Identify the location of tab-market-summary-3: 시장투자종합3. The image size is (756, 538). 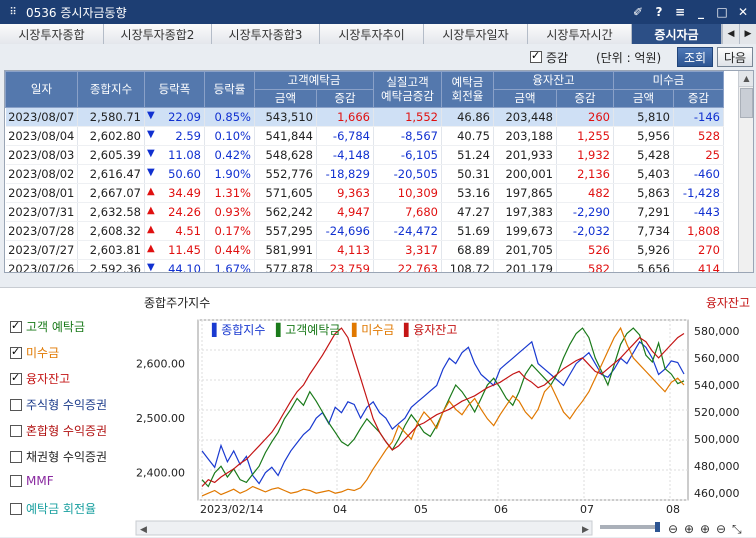
(266, 34).